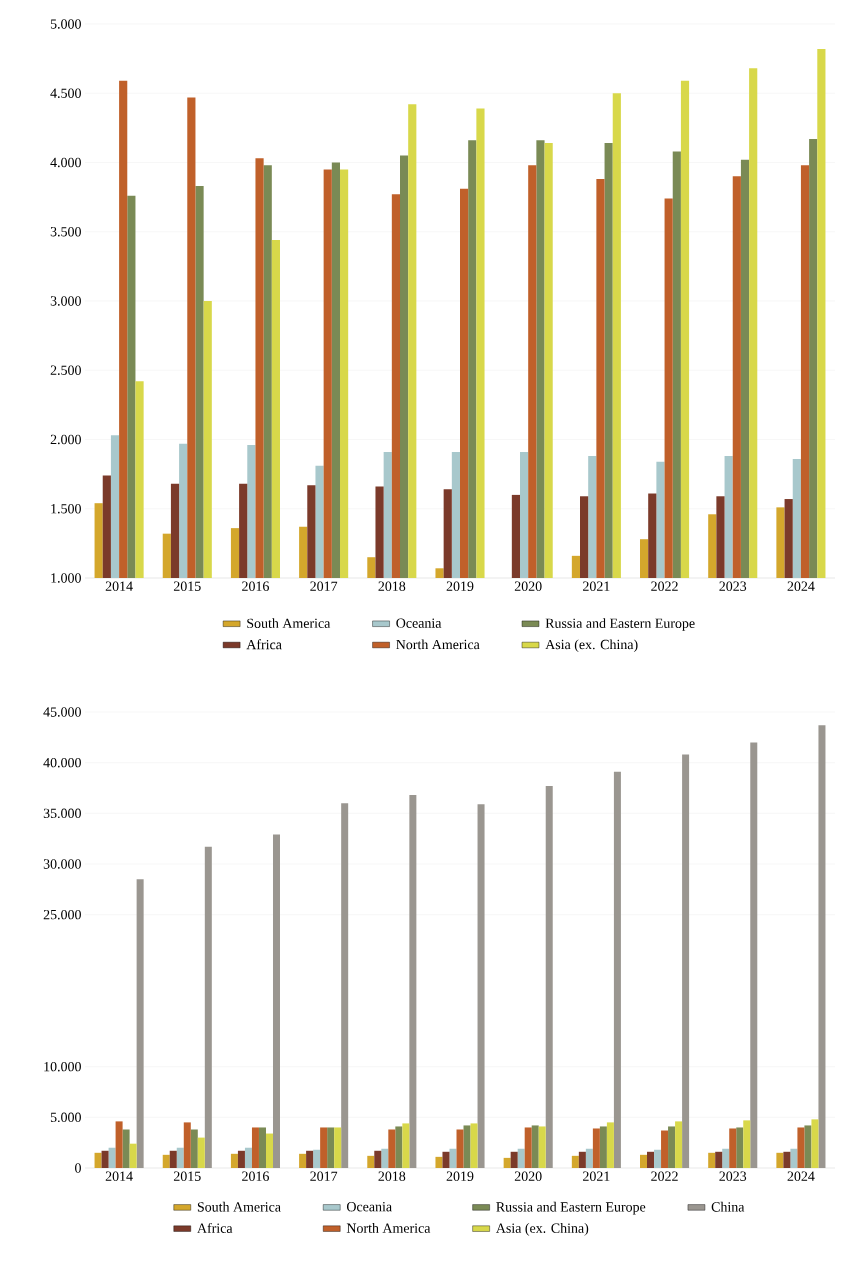 The height and width of the screenshot is (1288, 842). Describe the element at coordinates (62, 914) in the screenshot. I see `y-tick-label: 25.000` at that location.